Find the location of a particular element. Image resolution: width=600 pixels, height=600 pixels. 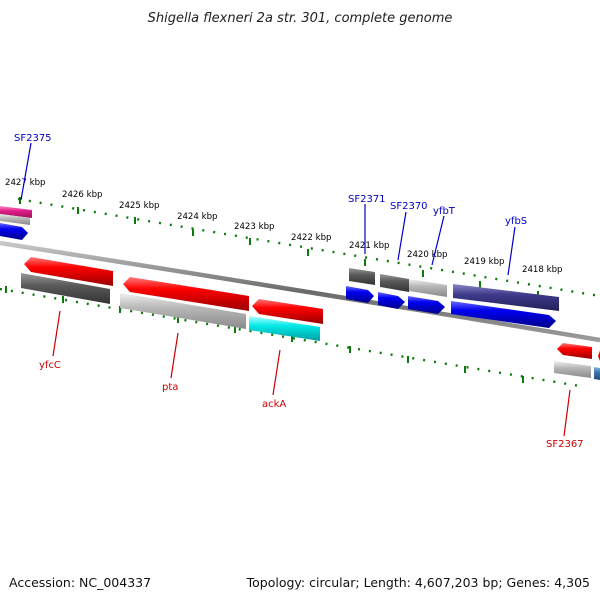

tick-label: 2421 kbp is located at coordinates (369, 246).